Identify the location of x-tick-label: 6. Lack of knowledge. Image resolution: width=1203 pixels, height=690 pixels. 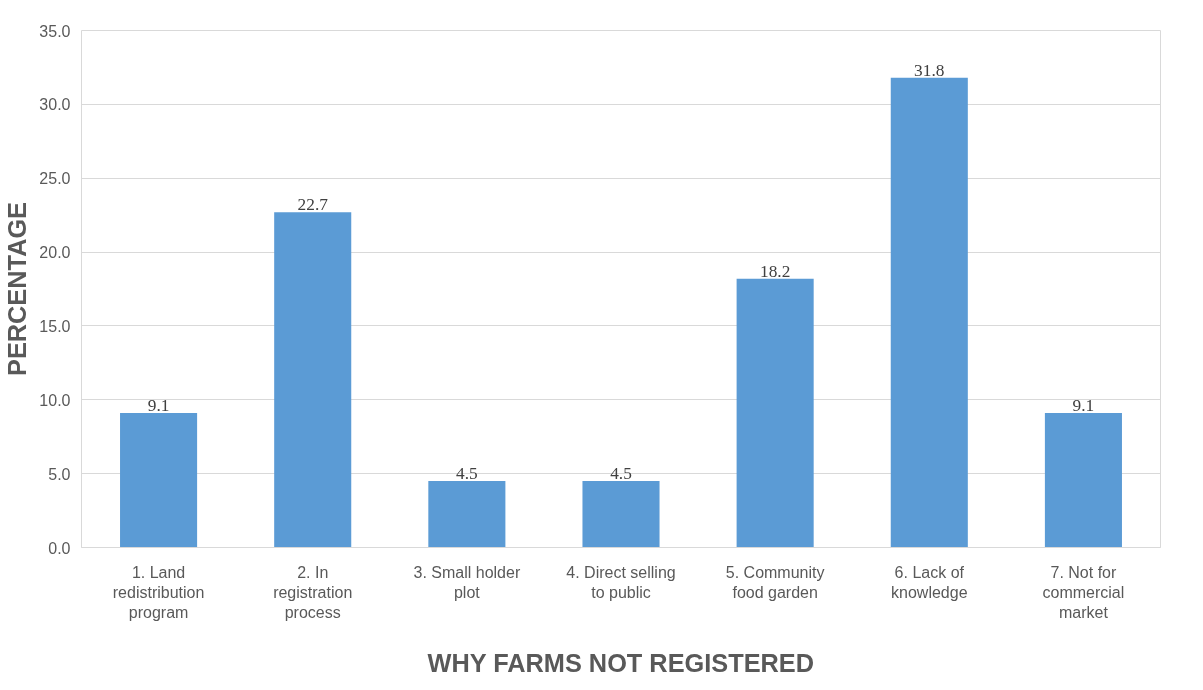
(929, 582).